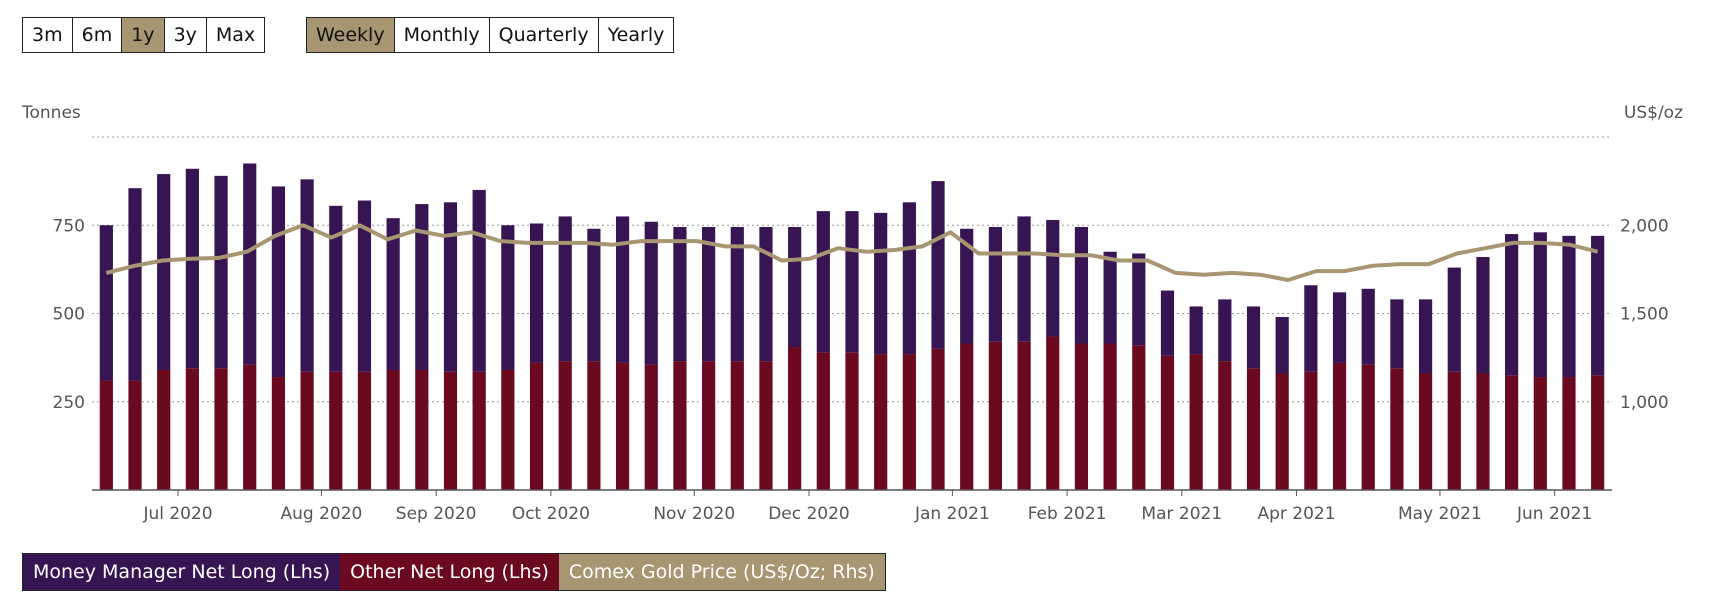 This screenshot has width=1711, height=597. I want to click on range-button-1y: 1y, so click(143, 35).